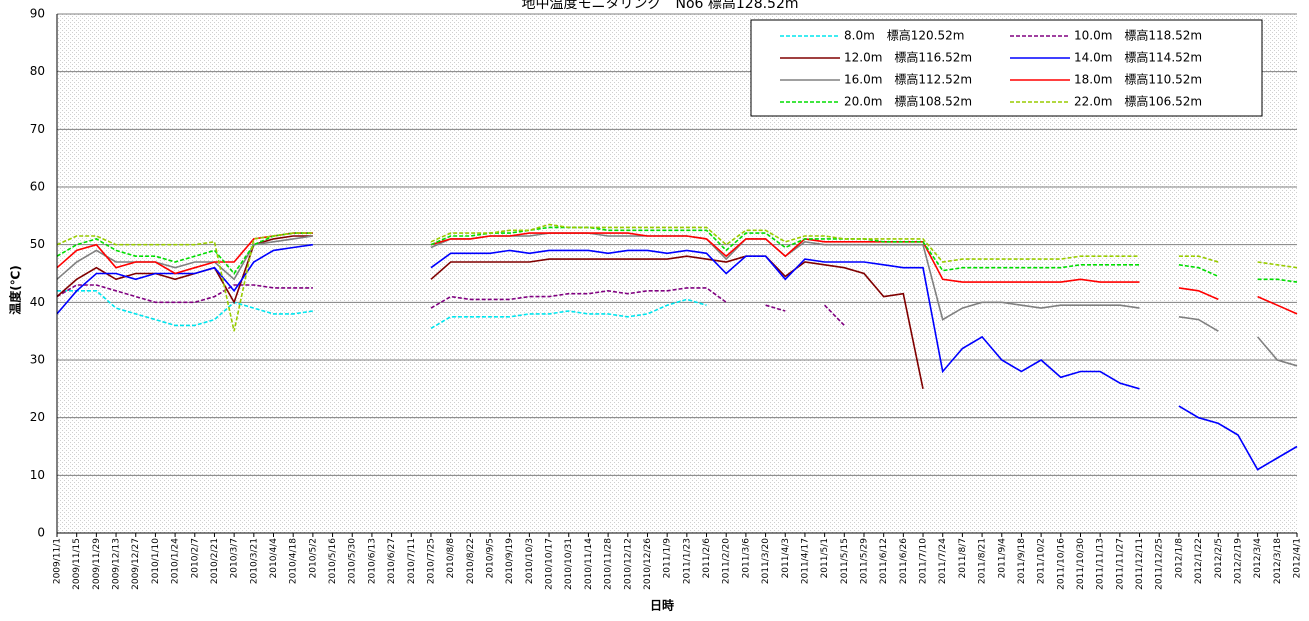  I want to click on y-tick-label: 0, so click(41, 533).